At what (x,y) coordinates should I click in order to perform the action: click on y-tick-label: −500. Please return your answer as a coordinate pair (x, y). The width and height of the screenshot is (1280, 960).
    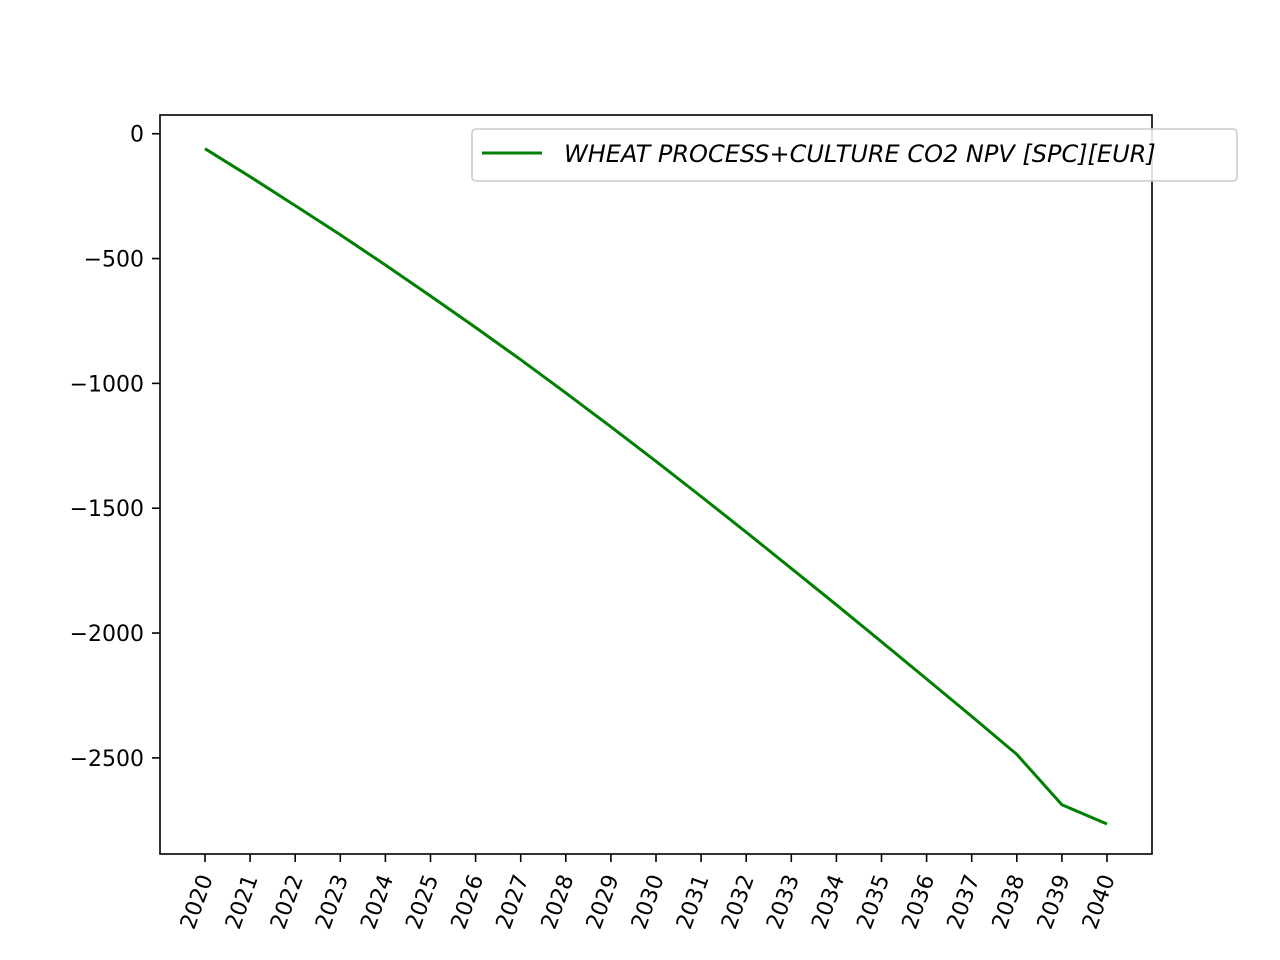
    Looking at the image, I should click on (114, 260).